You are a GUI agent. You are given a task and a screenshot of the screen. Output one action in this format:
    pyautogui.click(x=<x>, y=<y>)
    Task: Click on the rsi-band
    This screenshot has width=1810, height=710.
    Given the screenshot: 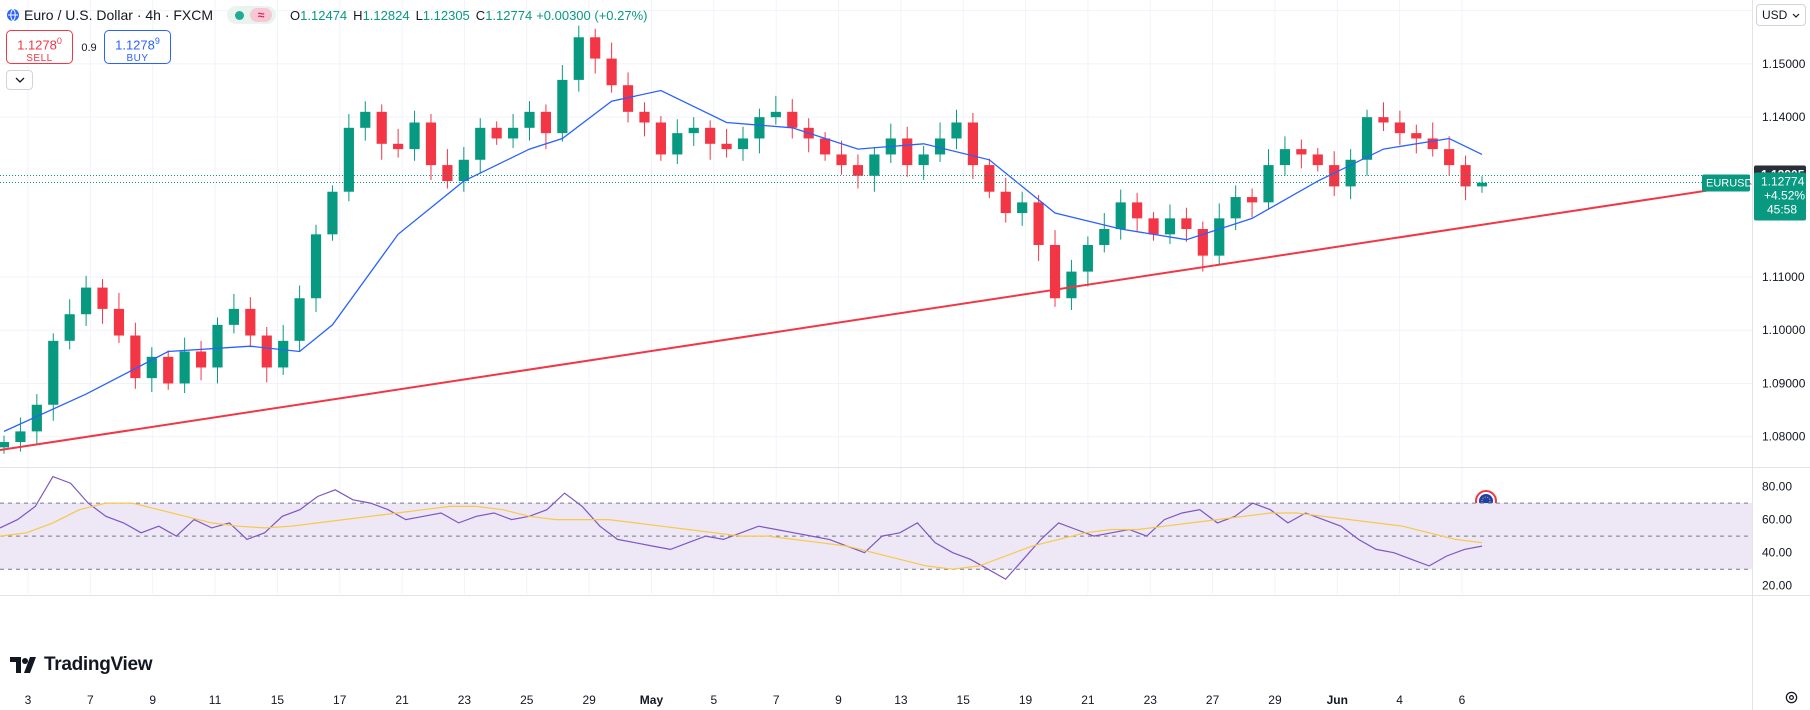 What is the action you would take?
    pyautogui.click(x=876, y=536)
    